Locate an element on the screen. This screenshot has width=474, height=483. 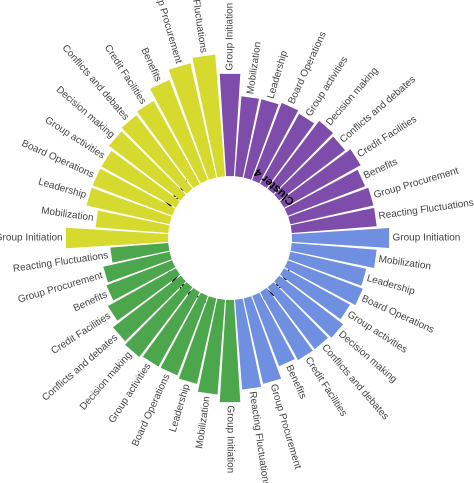
cluster-1-bar-credit-facilities is located at coordinates (320, 178).